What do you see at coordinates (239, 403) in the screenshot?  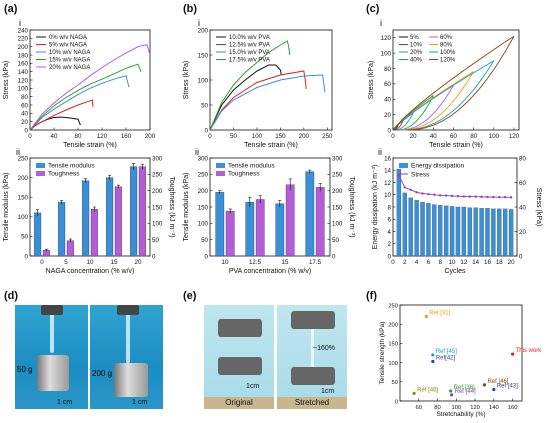 I see `caption-original: Original` at bounding box center [239, 403].